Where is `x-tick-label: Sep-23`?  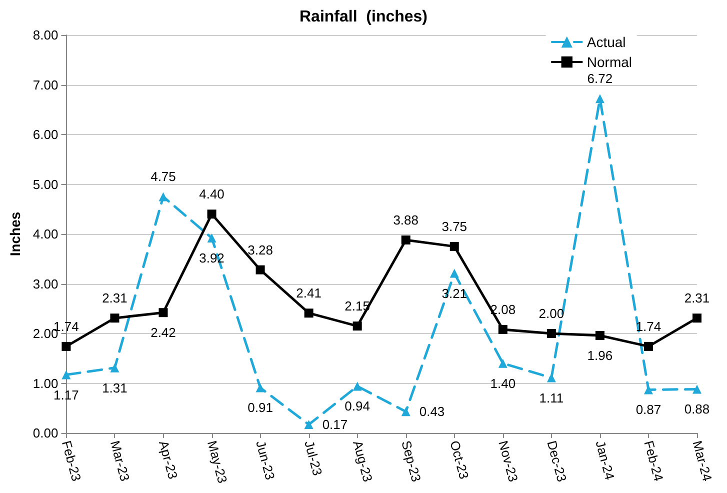 x-tick-label: Sep-23 is located at coordinates (411, 461).